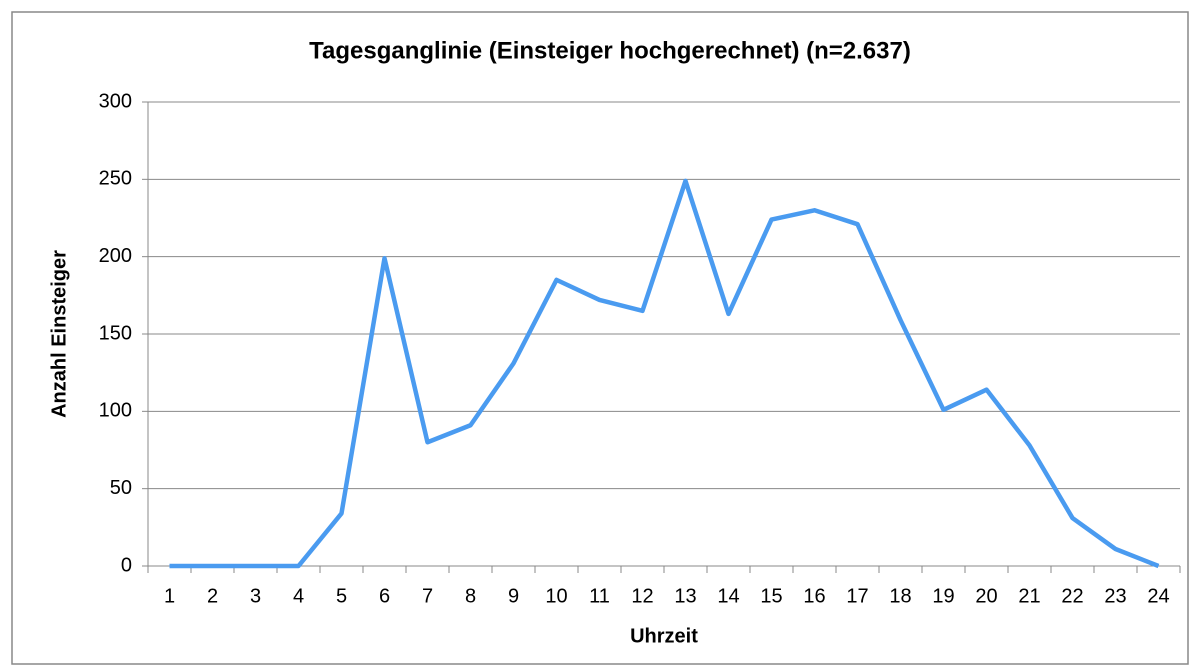  Describe the element at coordinates (115, 179) in the screenshot. I see `y-tick-label: 250` at that location.